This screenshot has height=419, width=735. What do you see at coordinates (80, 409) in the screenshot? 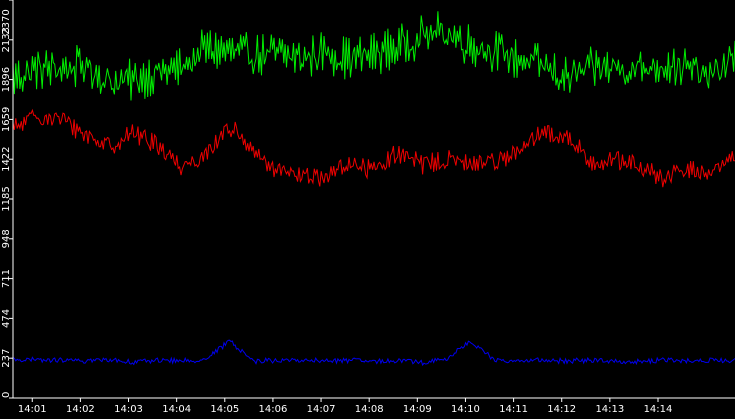
I see `x-tick-label: 14:02` at bounding box center [80, 409].